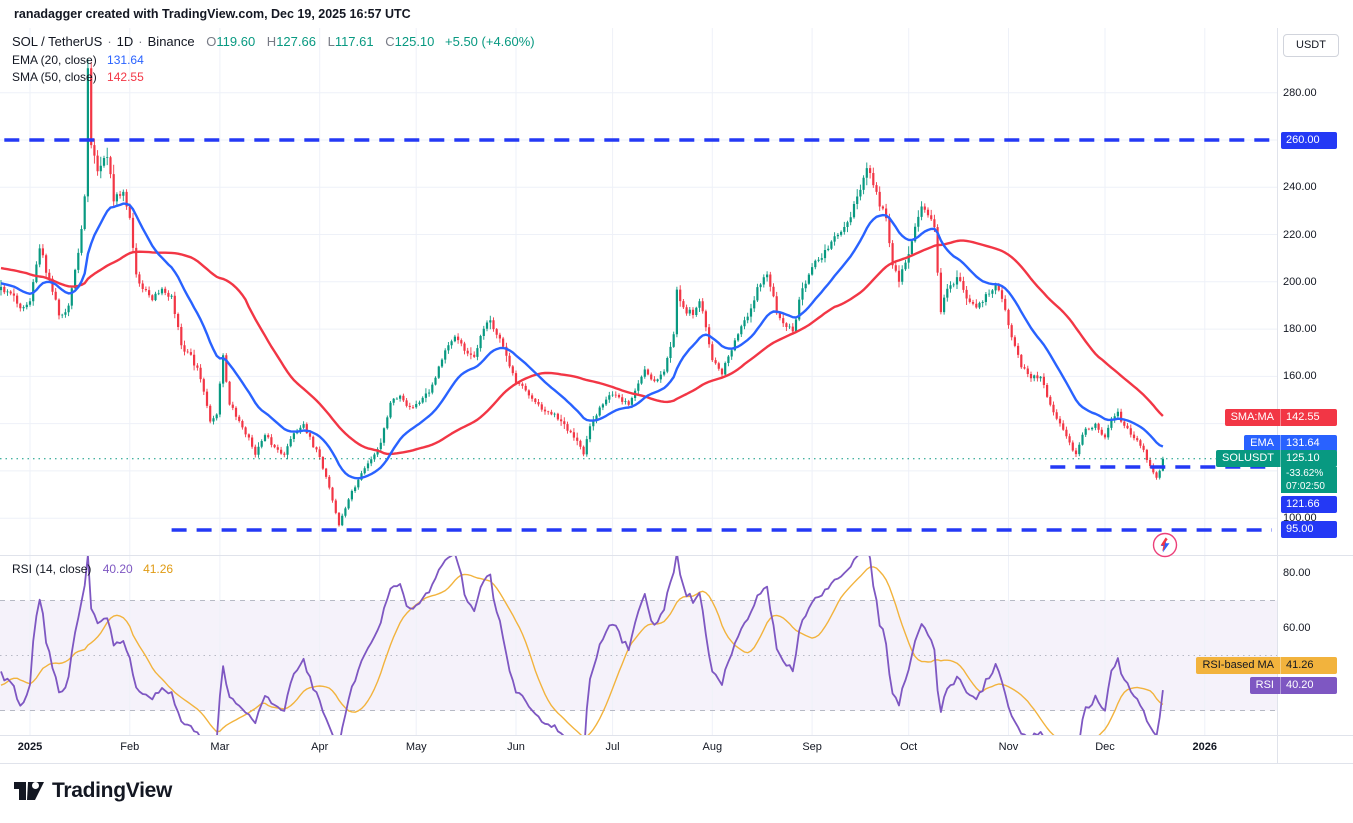  What do you see at coordinates (125, 77) in the screenshot?
I see `sma-value: 142.55` at bounding box center [125, 77].